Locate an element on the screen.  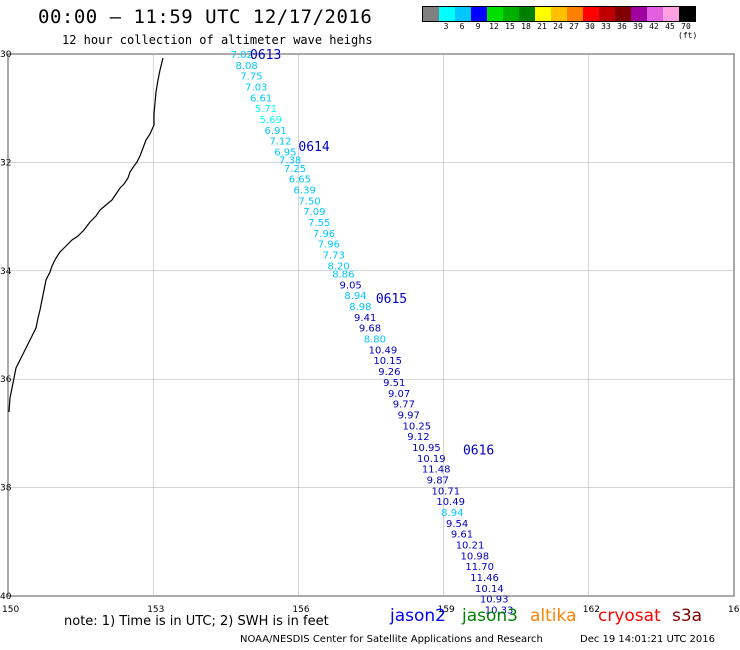
color-swatch-label: 33 is located at coordinates (606, 26).